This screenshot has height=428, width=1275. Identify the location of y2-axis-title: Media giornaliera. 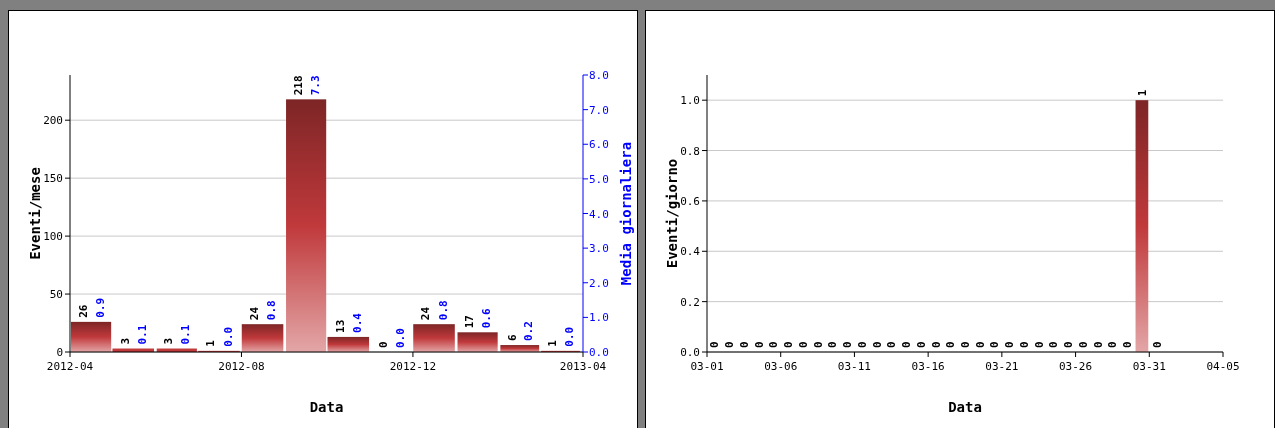
(626, 213).